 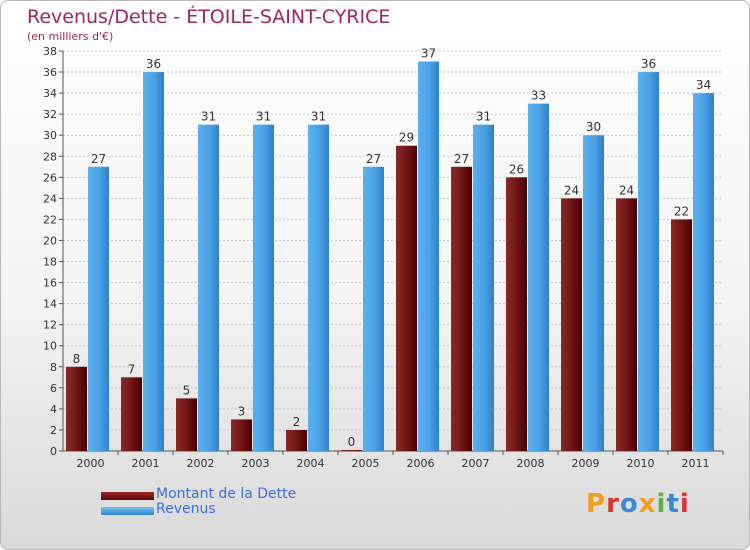 What do you see at coordinates (50, 51) in the screenshot?
I see `y-tick-label: 38` at bounding box center [50, 51].